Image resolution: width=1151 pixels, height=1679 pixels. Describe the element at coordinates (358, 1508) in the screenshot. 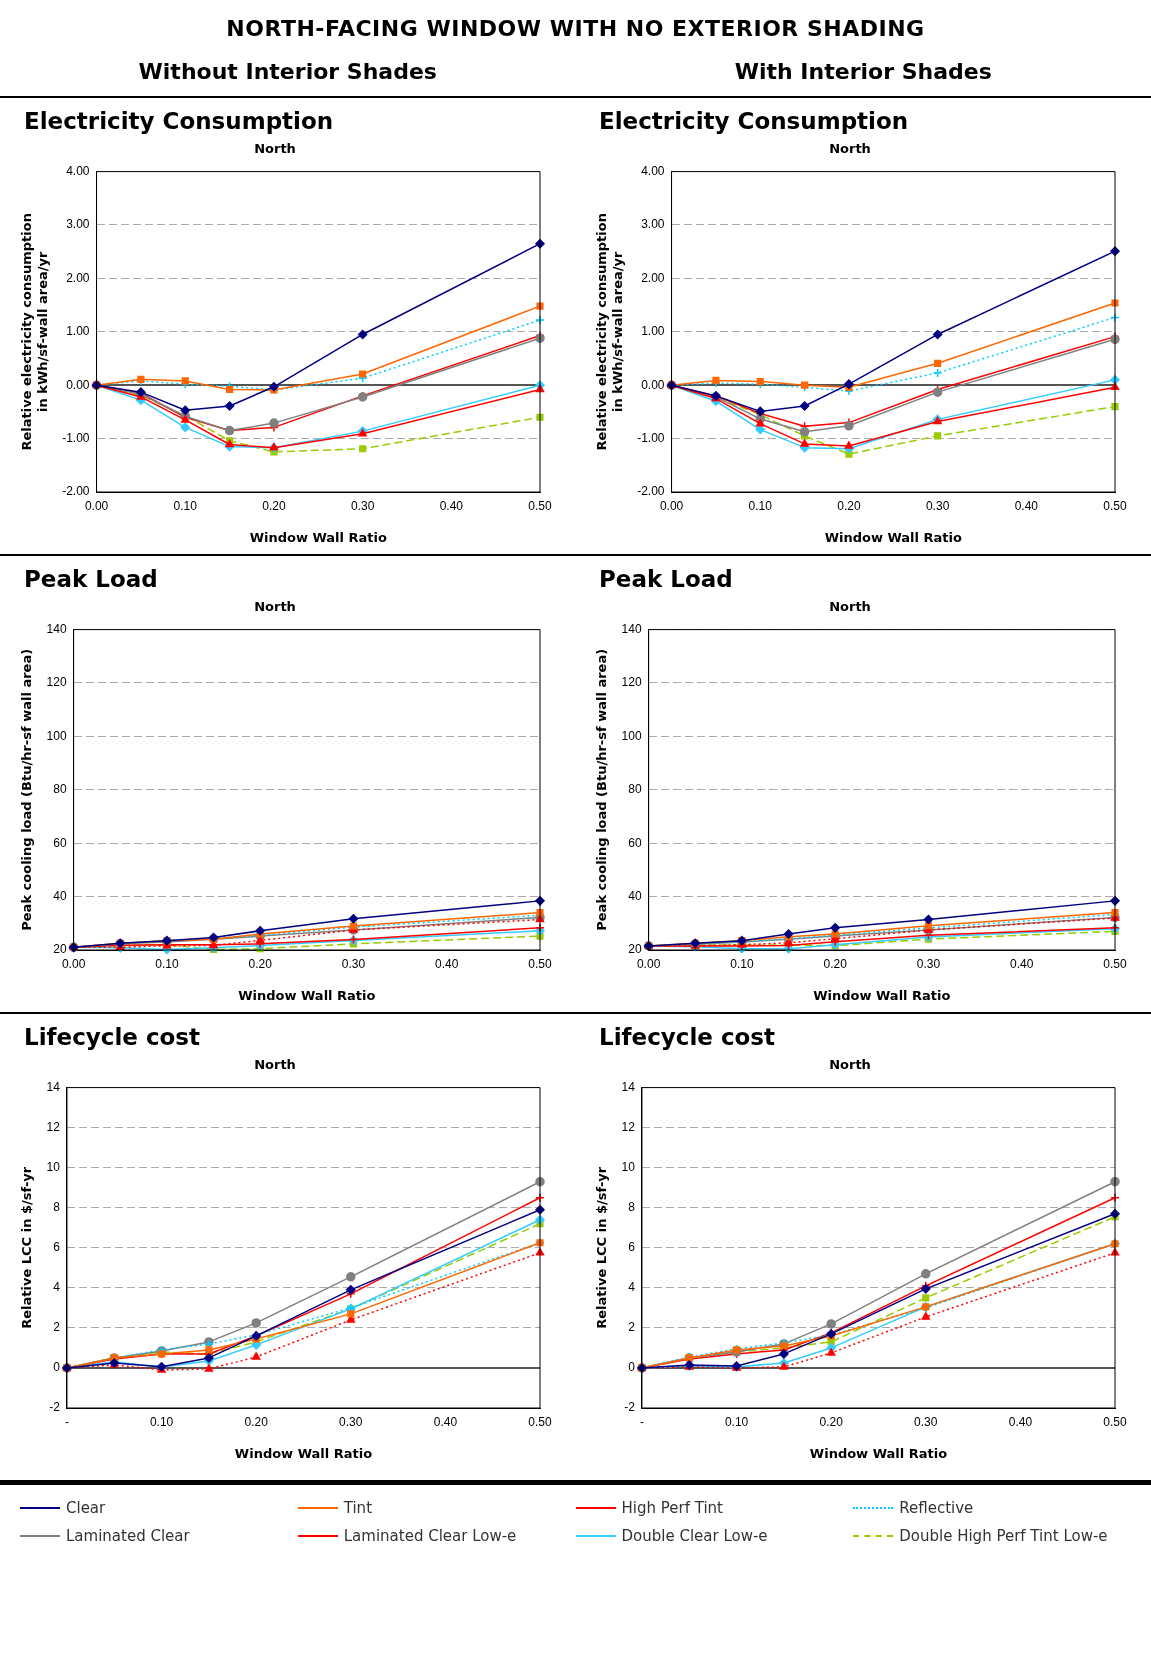

I see `legend-label: Tint` at that location.